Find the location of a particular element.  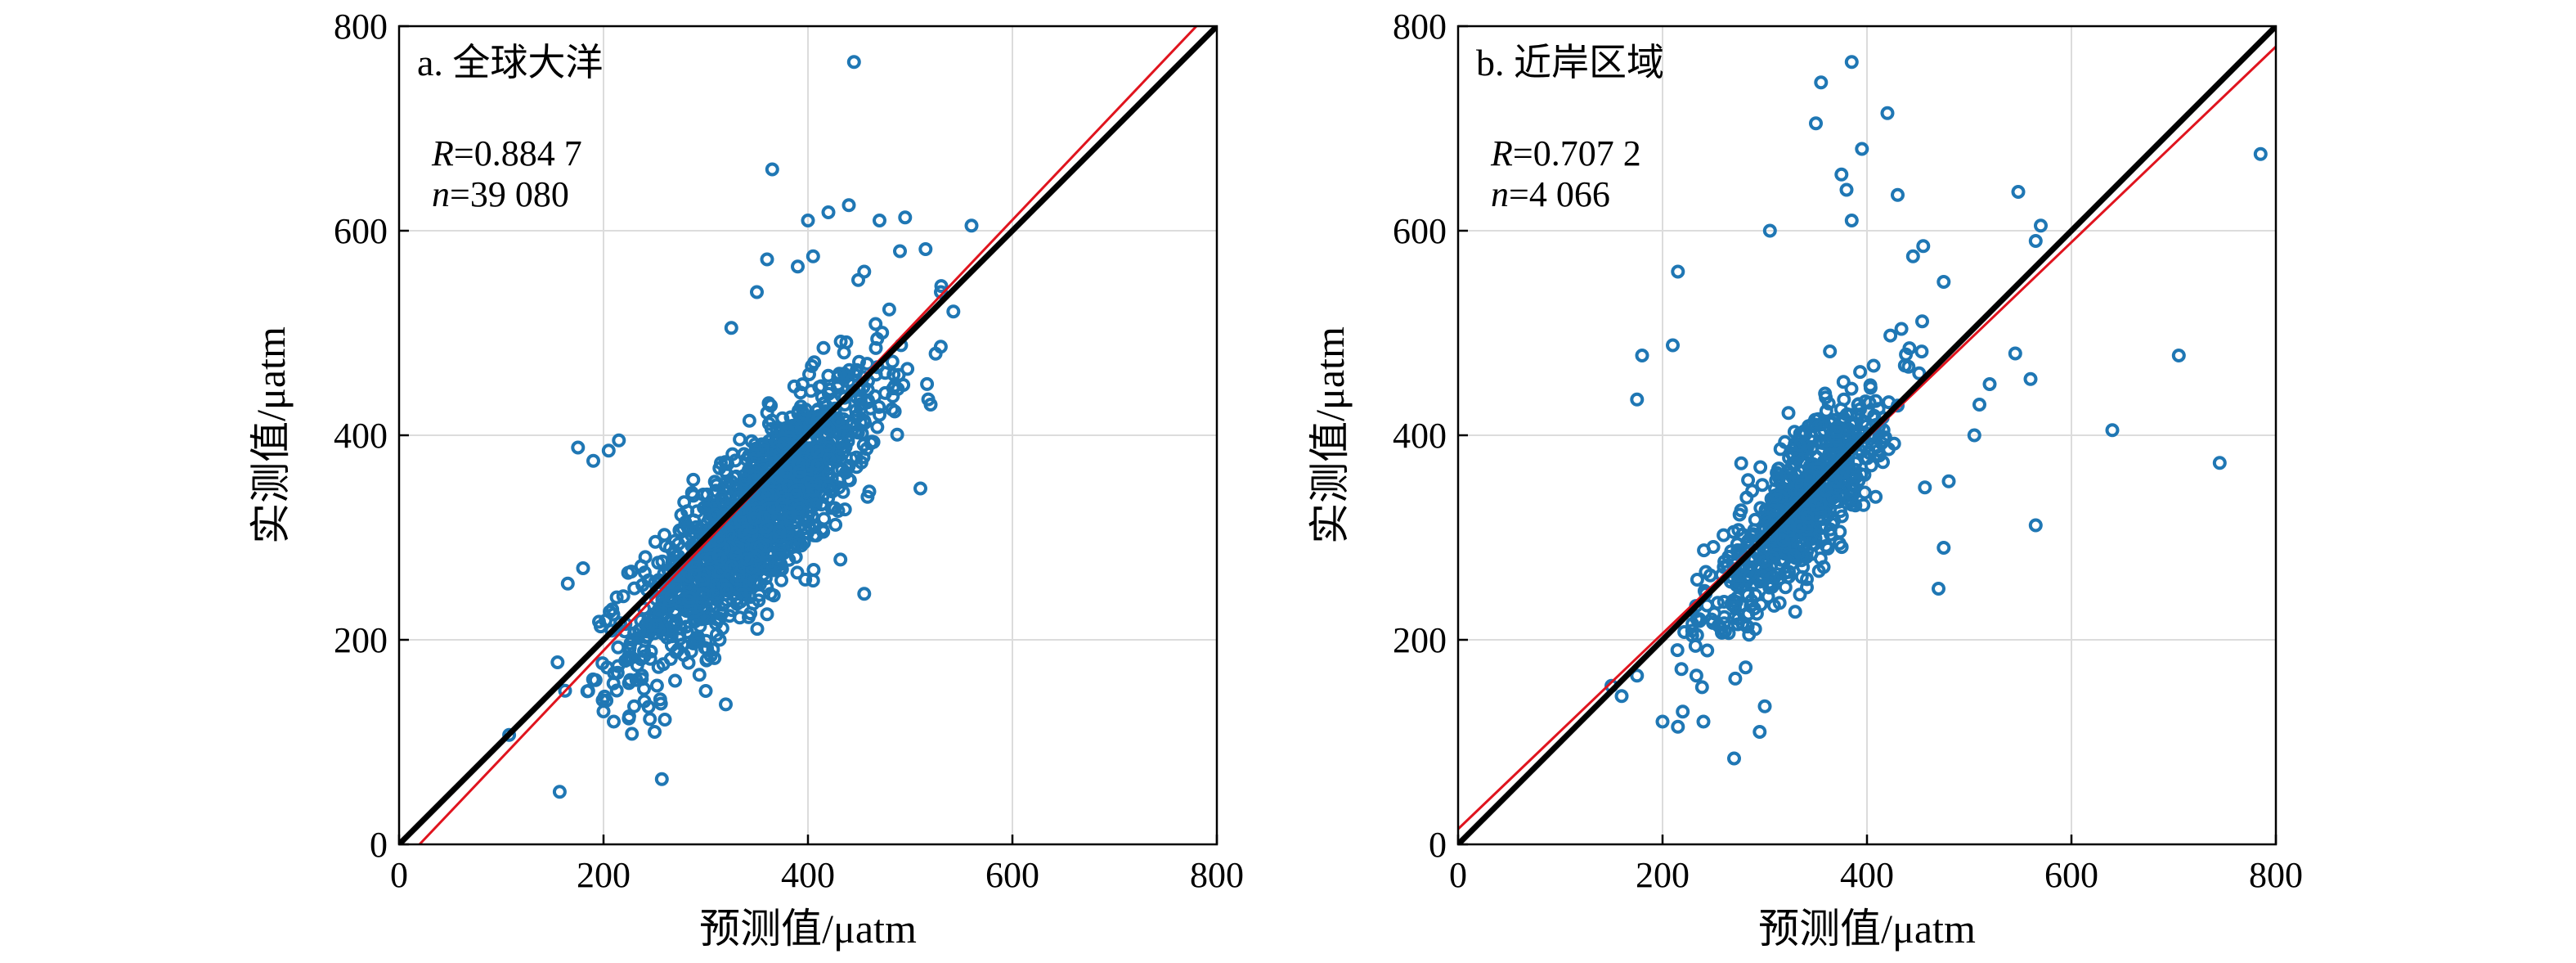

x-tick-label: 200 is located at coordinates (1663, 875).